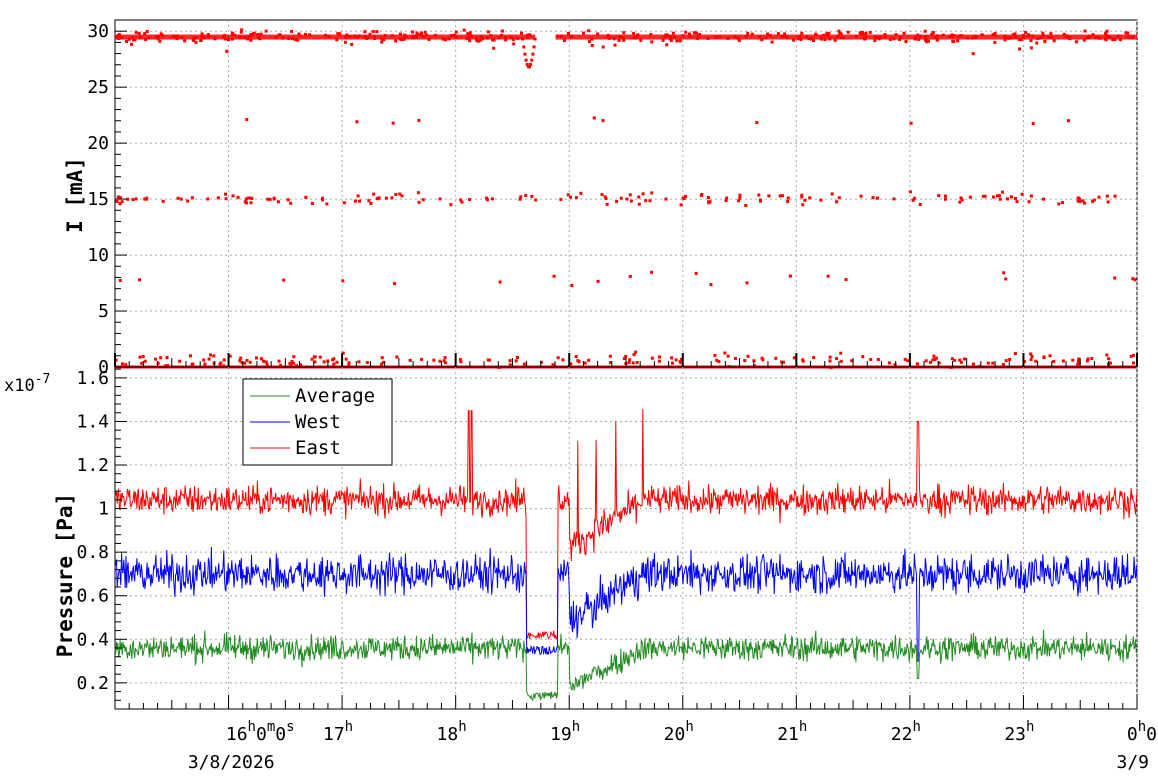  I want to click on y-multiplier-base: x10, so click(19, 386).